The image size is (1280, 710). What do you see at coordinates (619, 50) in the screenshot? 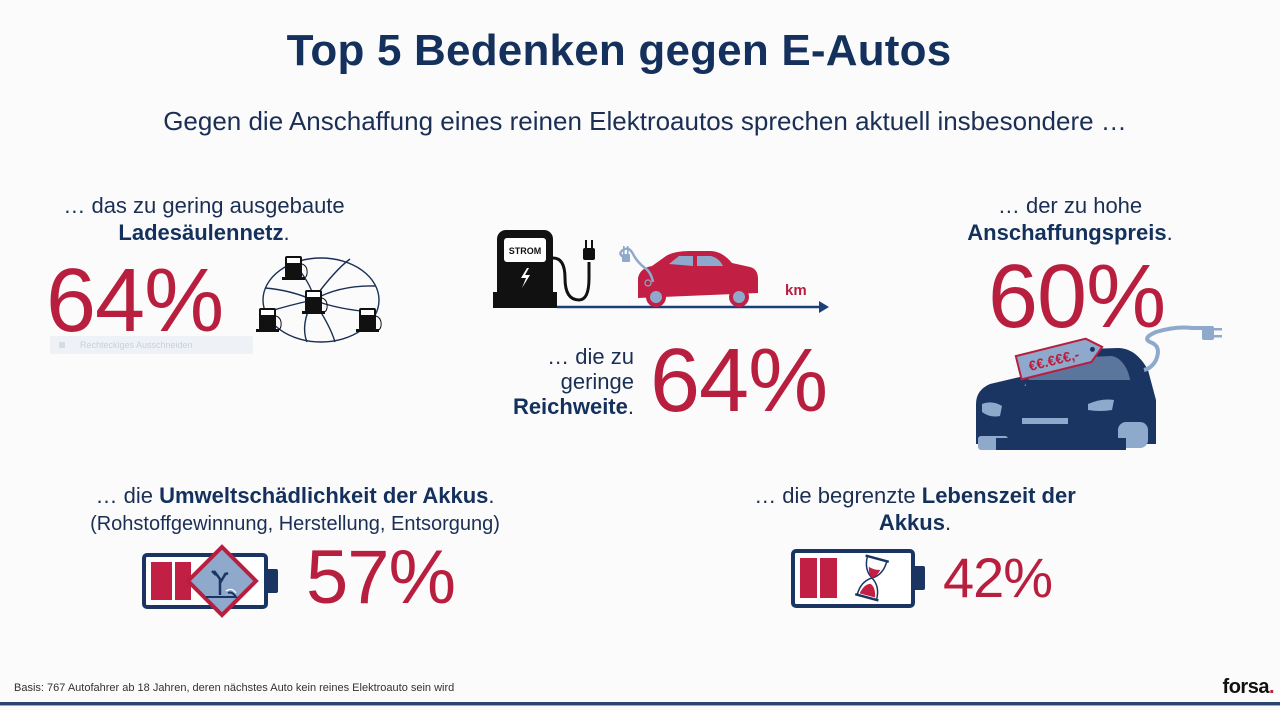
I see `page-title: Top 5 Bedenken gegen E-Autos` at bounding box center [619, 50].